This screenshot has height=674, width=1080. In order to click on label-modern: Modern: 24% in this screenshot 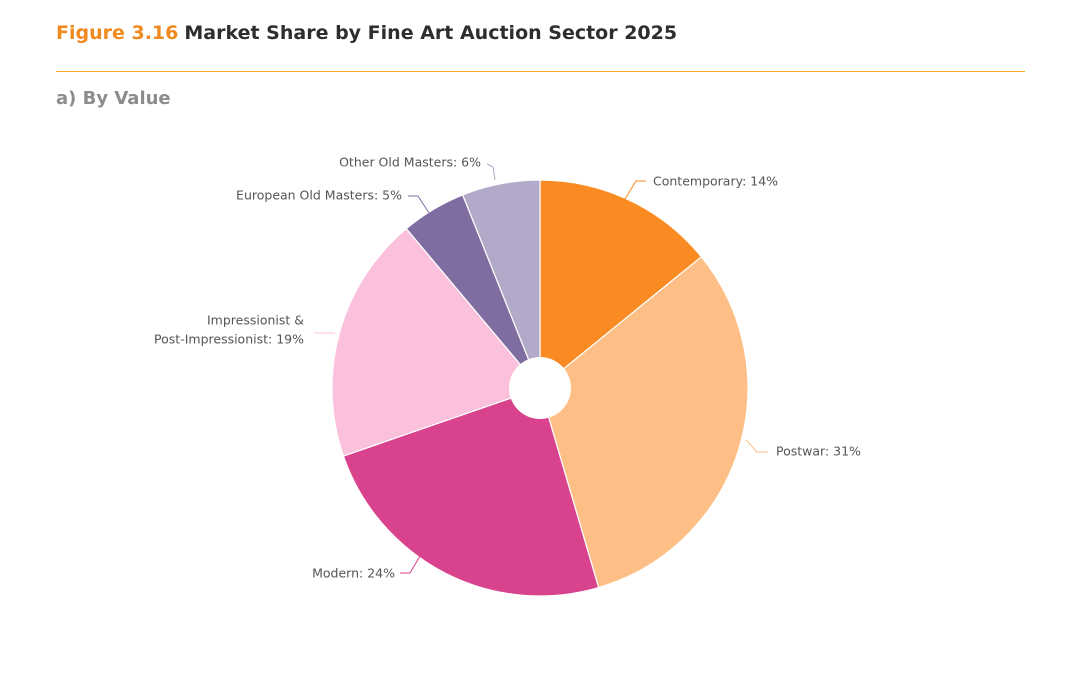, I will do `click(353, 573)`.